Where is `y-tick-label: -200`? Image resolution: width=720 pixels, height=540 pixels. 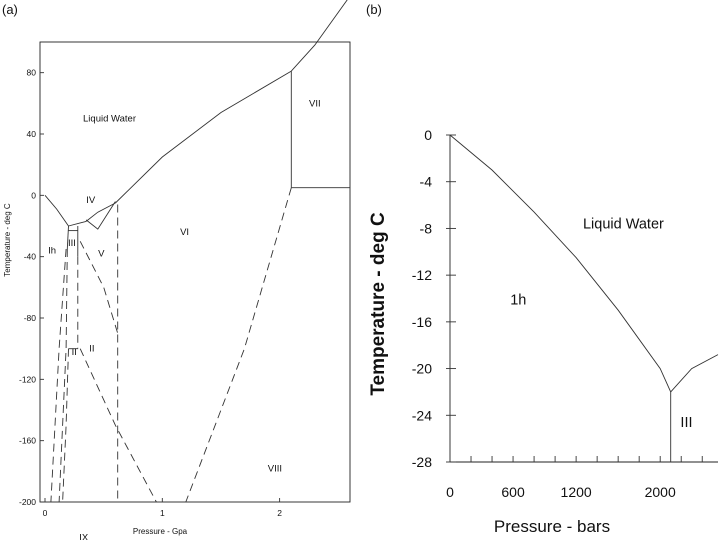
y-tick-label: -200 is located at coordinates (27, 502).